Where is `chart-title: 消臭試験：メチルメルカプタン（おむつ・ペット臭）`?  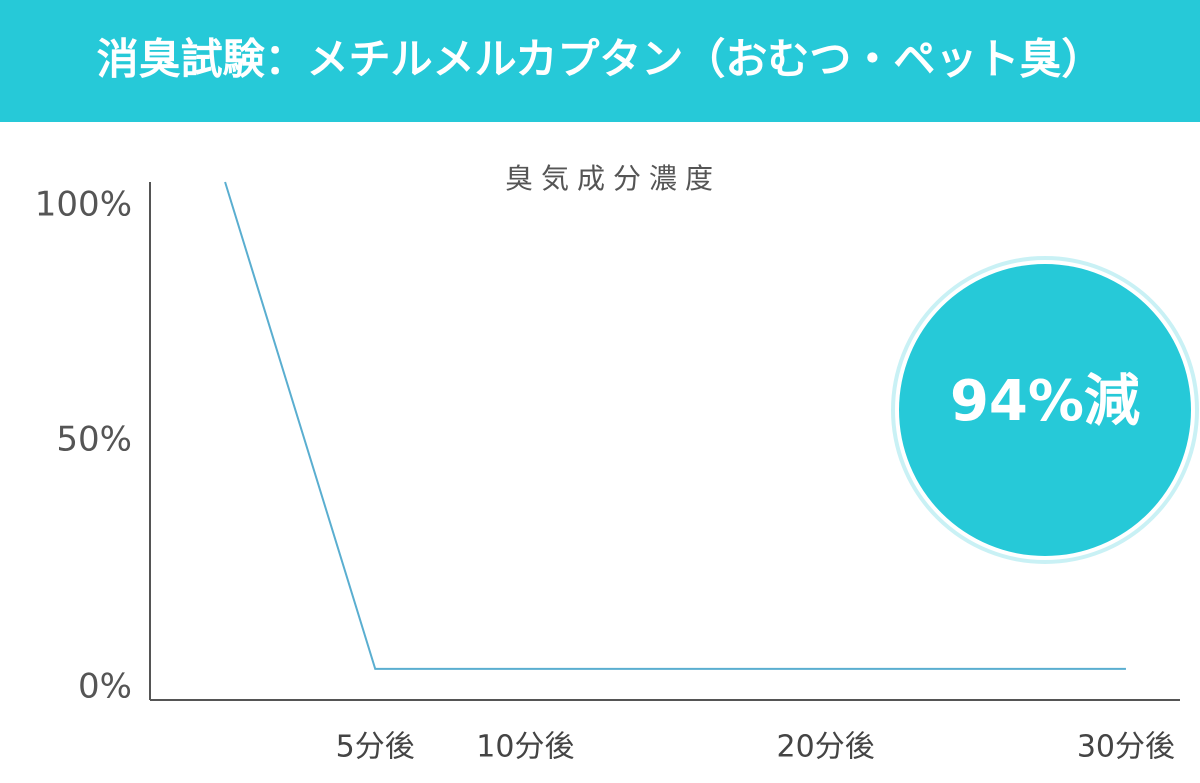
chart-title: 消臭試験：メチルメルカプタン（おむつ・ペット臭） is located at coordinates (600, 59).